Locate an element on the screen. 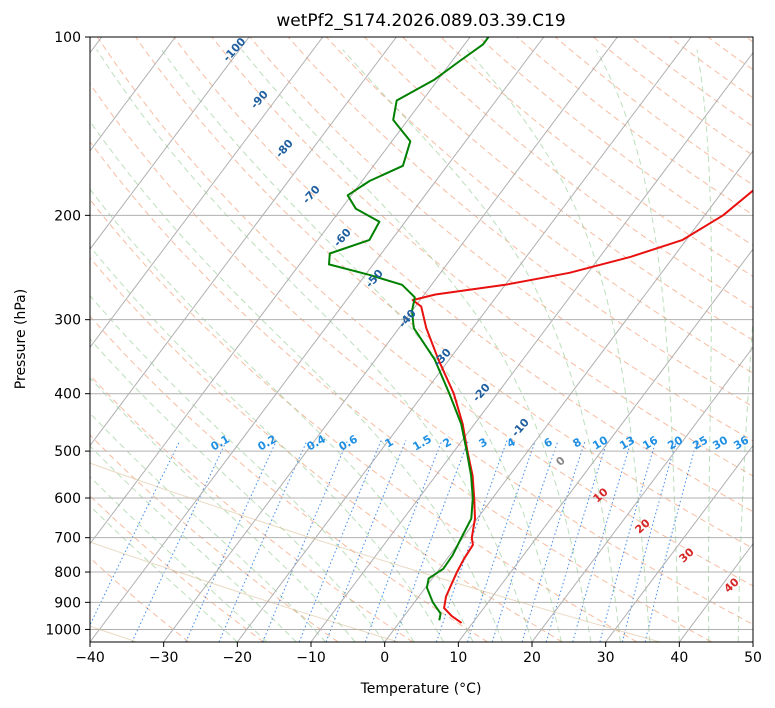  y-tick-label: 200 is located at coordinates (67, 216).